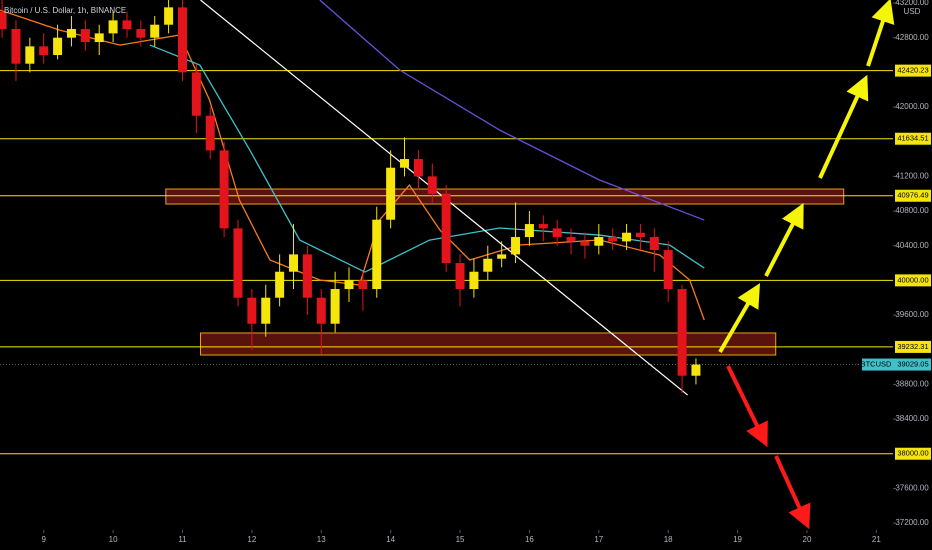  Describe the element at coordinates (460, 539) in the screenshot. I see `x-tick-label: 15` at that location.